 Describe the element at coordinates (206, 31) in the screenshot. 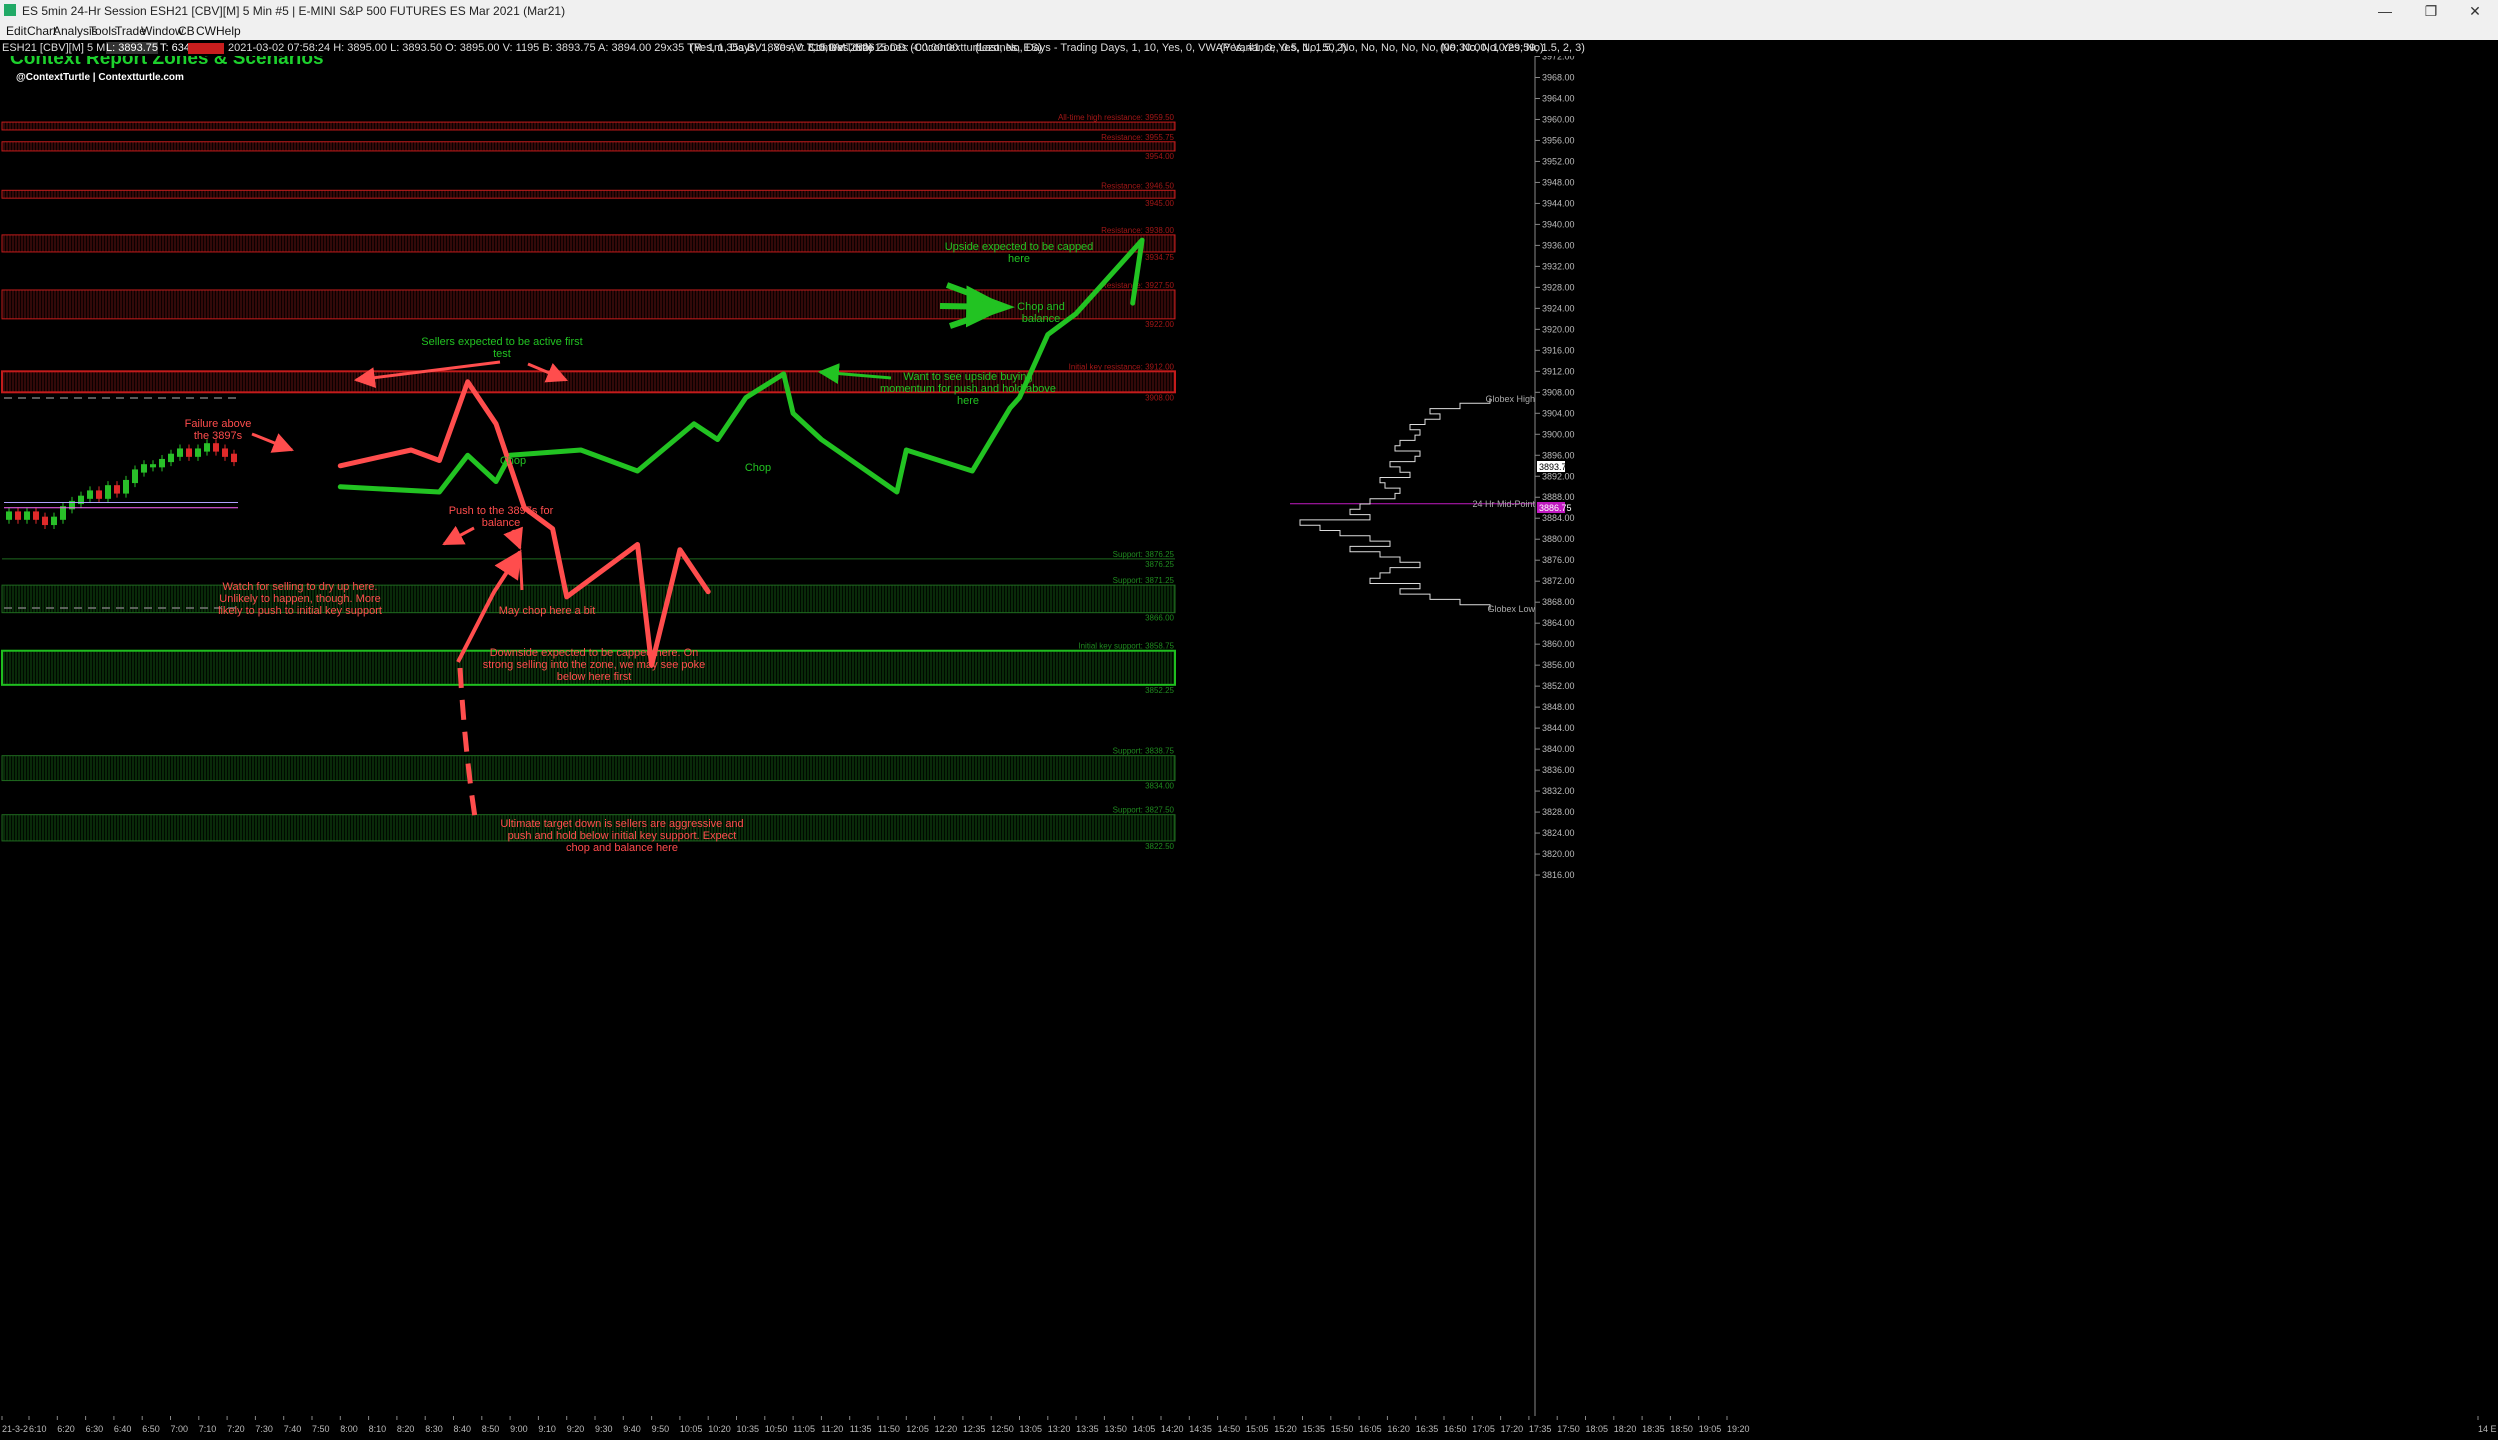

I see `menu-cw: CW` at that location.